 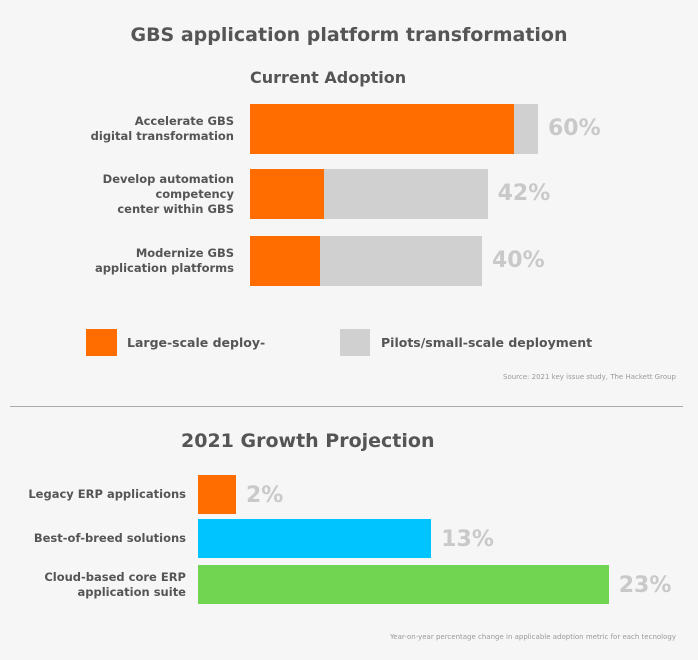 I want to click on adoption-chart-title: Current Adoption, so click(x=328, y=77).